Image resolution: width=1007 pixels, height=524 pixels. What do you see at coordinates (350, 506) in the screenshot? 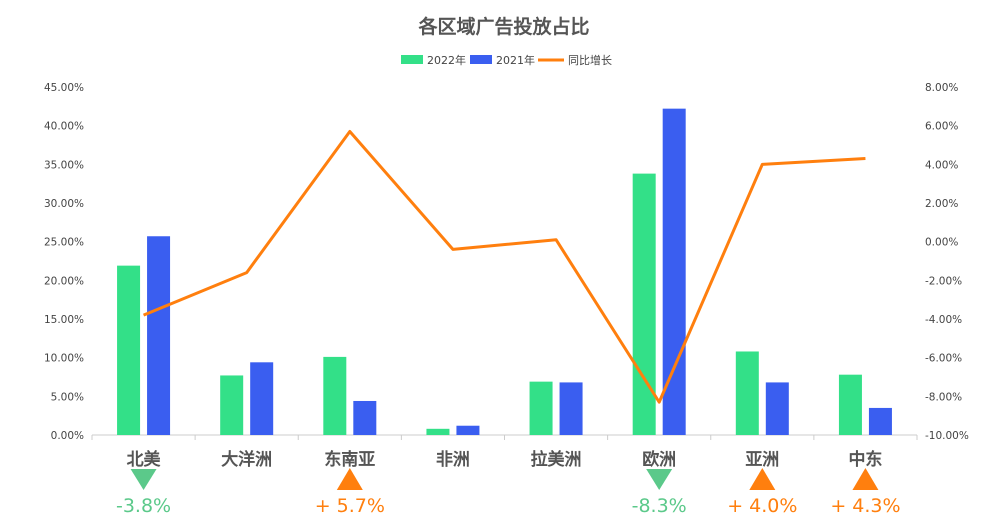
I see `growth-label: + 5.7%` at bounding box center [350, 506].